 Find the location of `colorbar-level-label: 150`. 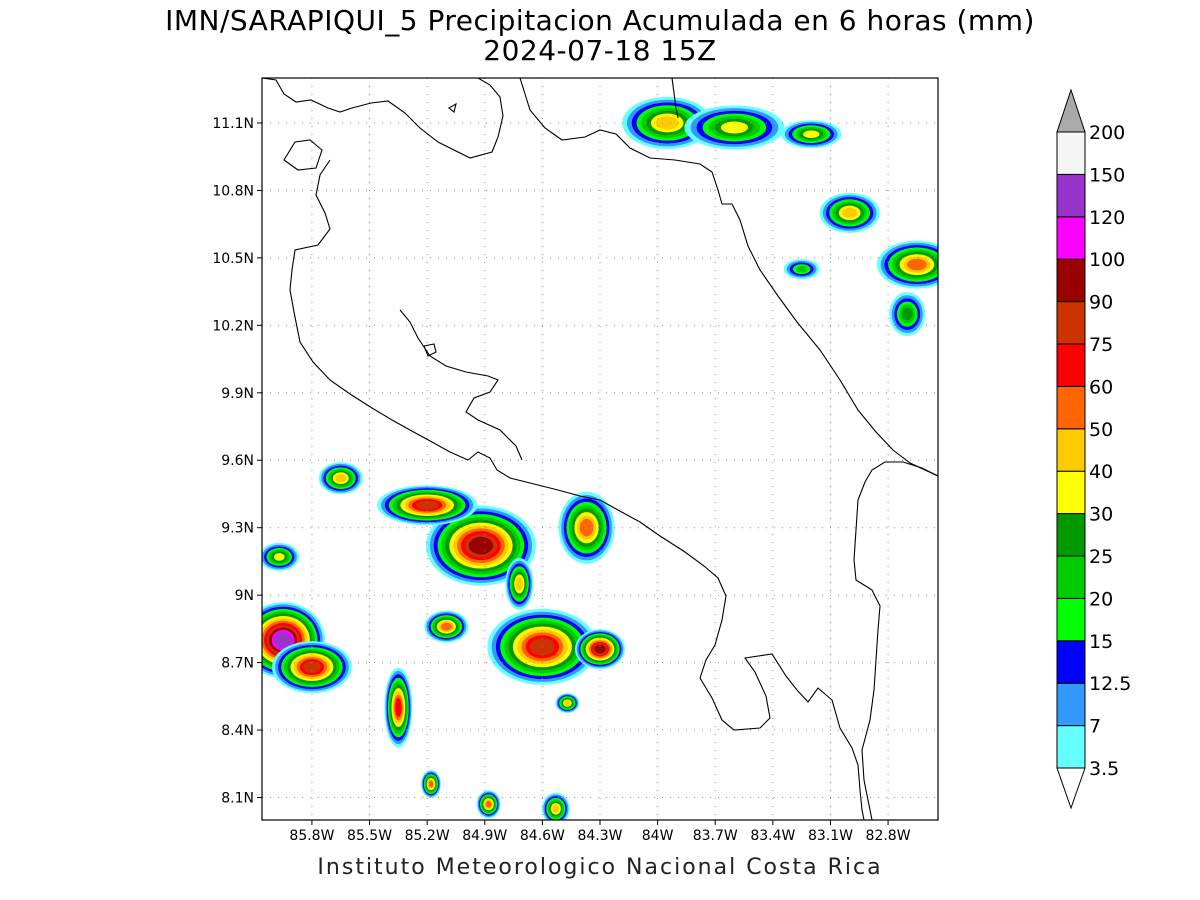

colorbar-level-label: 150 is located at coordinates (1107, 175).